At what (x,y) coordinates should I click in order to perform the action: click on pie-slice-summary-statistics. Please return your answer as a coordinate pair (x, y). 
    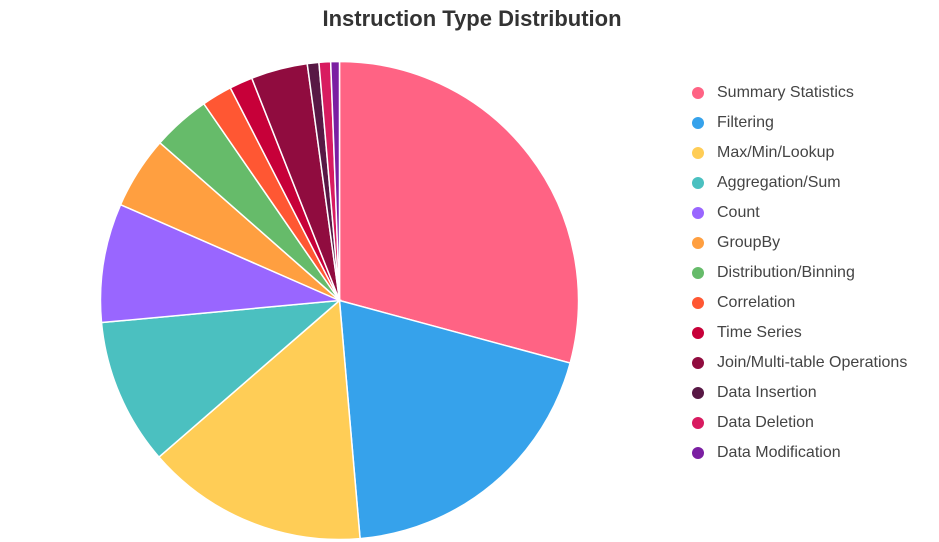
    Looking at the image, I should click on (459, 212).